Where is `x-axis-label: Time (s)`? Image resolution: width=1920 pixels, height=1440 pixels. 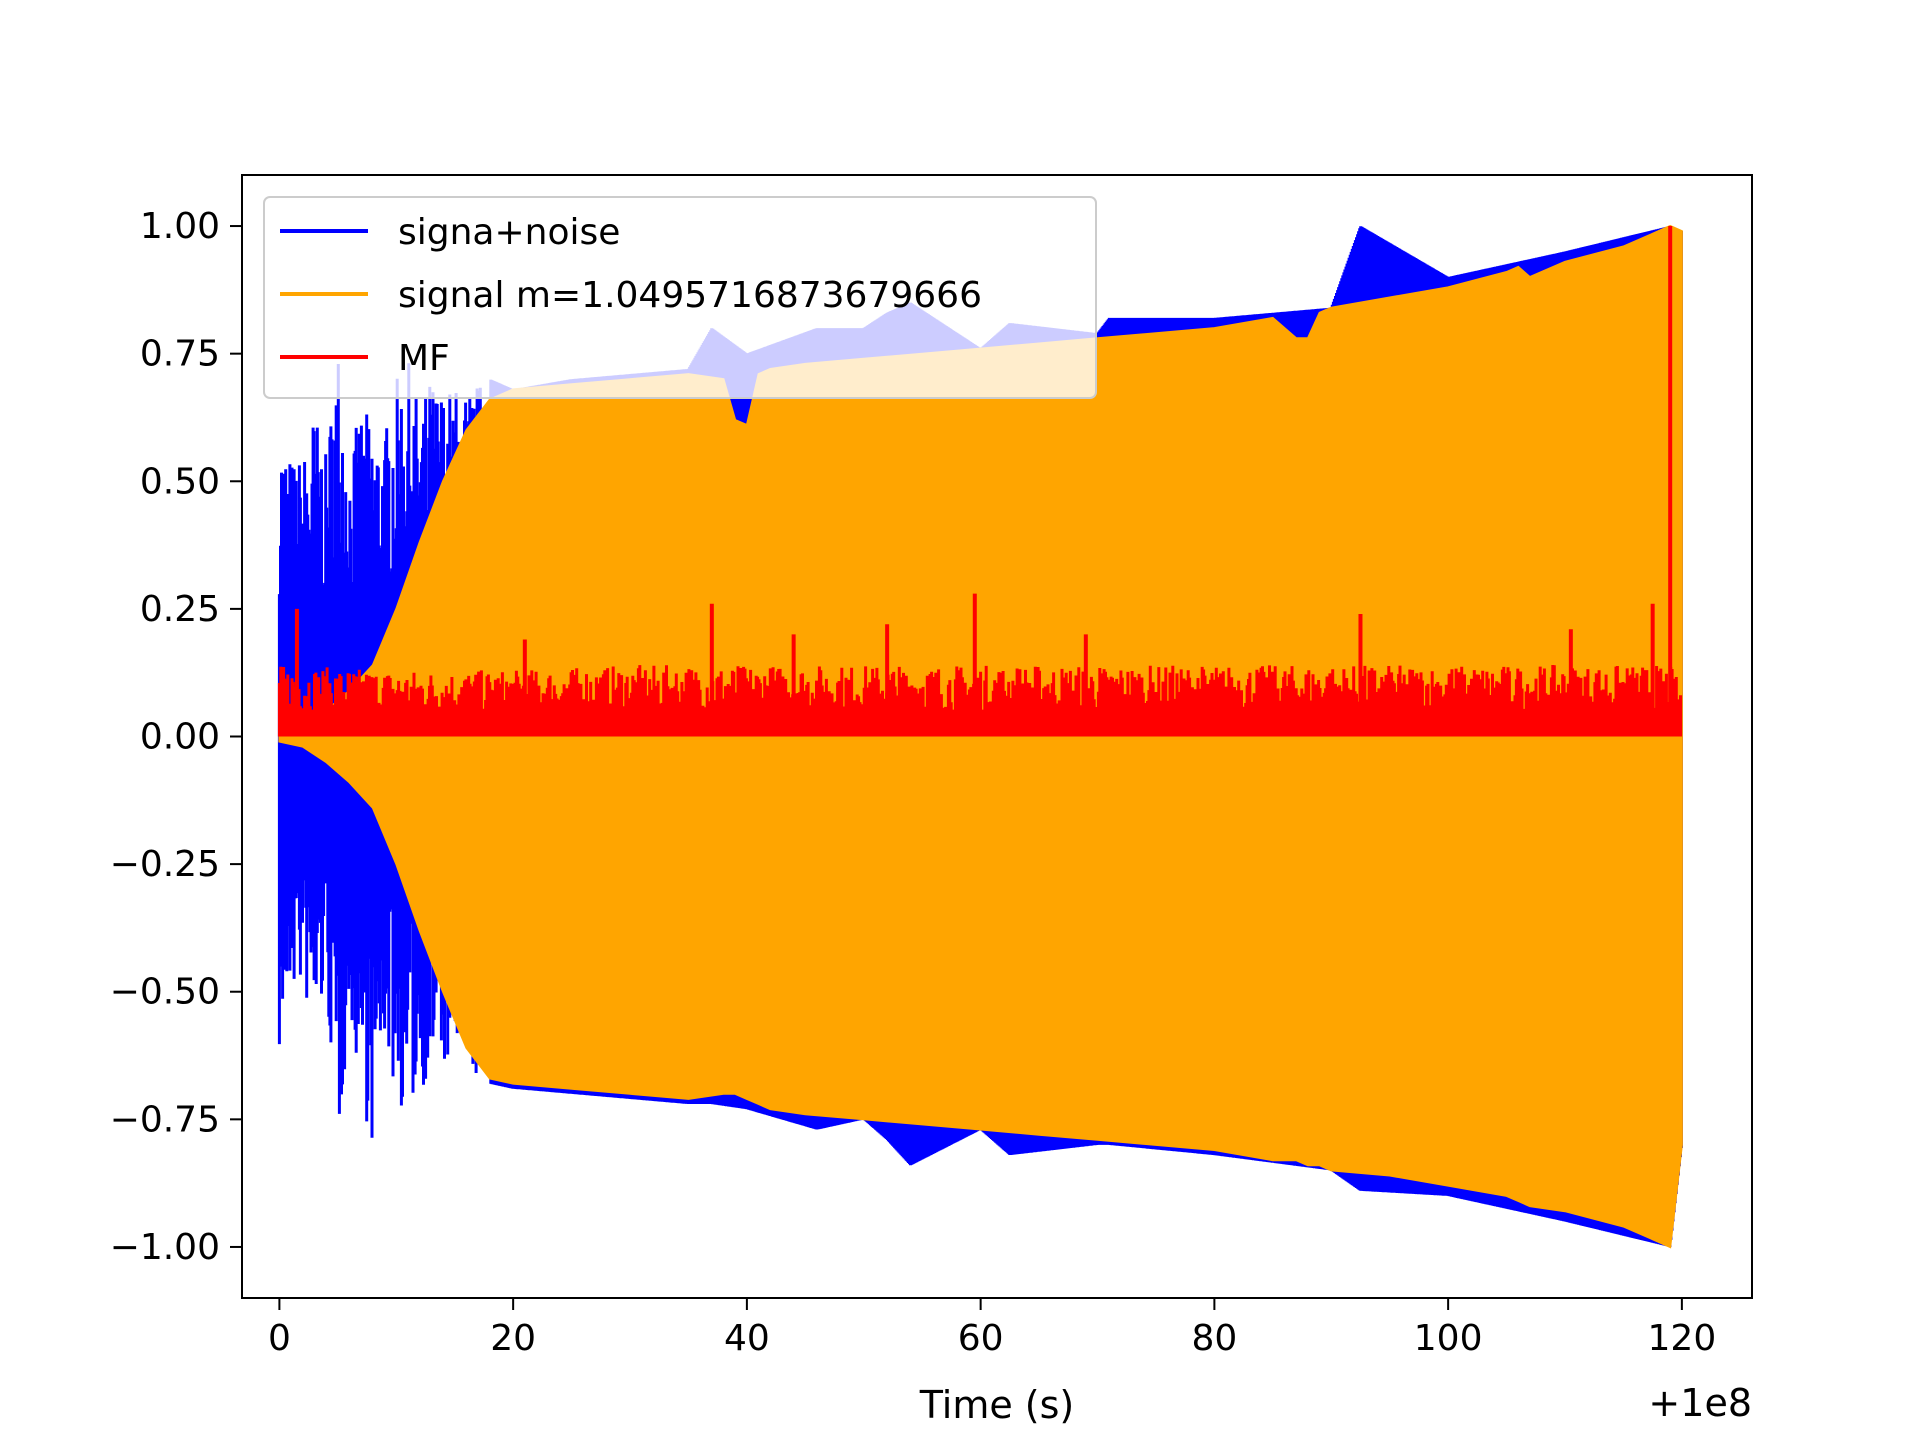
x-axis-label: Time (s) is located at coordinates (997, 1405).